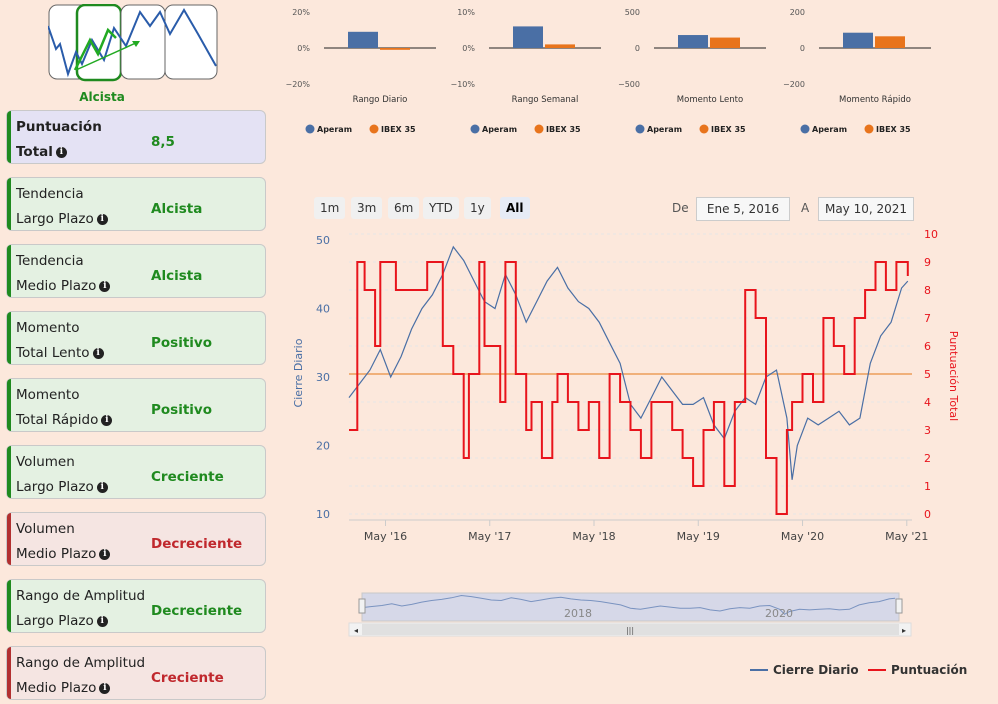 The width and height of the screenshot is (998, 704). Describe the element at coordinates (102, 97) in the screenshot. I see `trend-label: Alcista` at that location.